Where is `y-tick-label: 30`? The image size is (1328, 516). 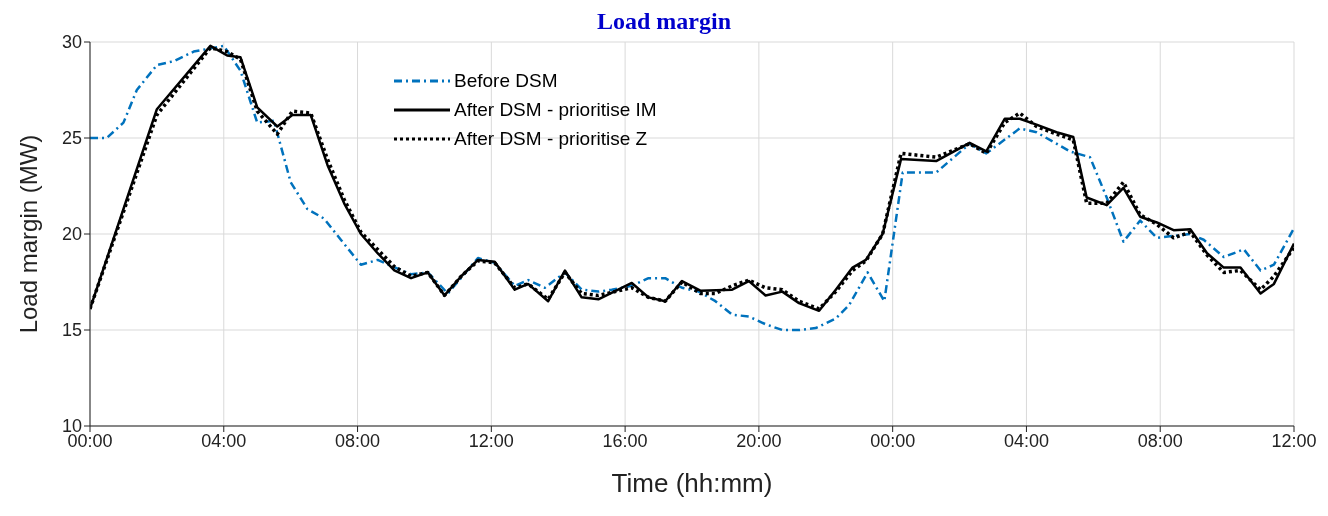
y-tick-label: 30 is located at coordinates (71, 42).